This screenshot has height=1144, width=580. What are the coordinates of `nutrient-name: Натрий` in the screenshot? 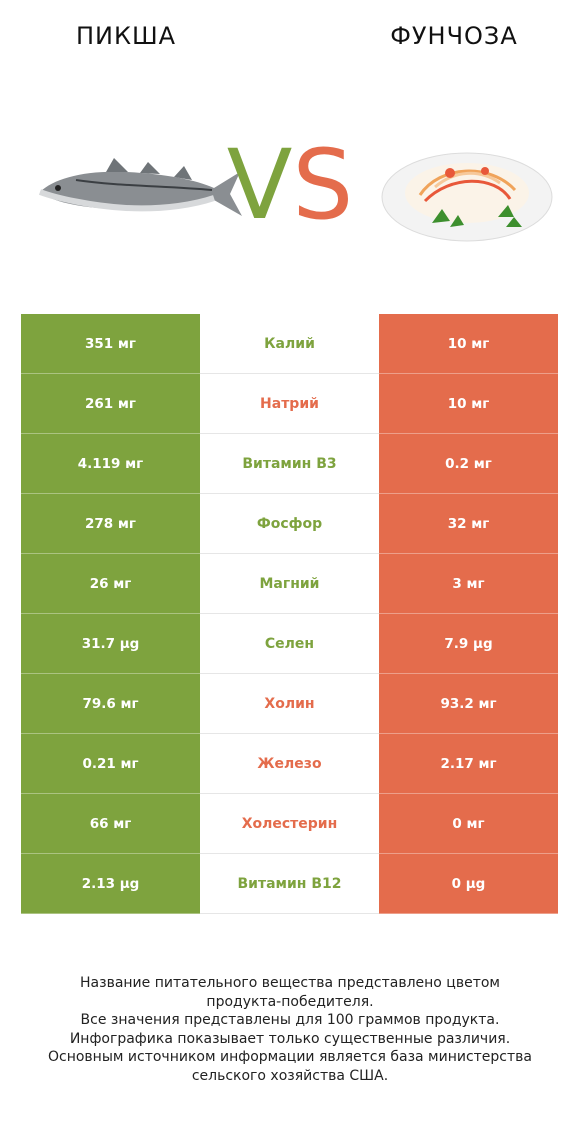 It's located at (289, 404).